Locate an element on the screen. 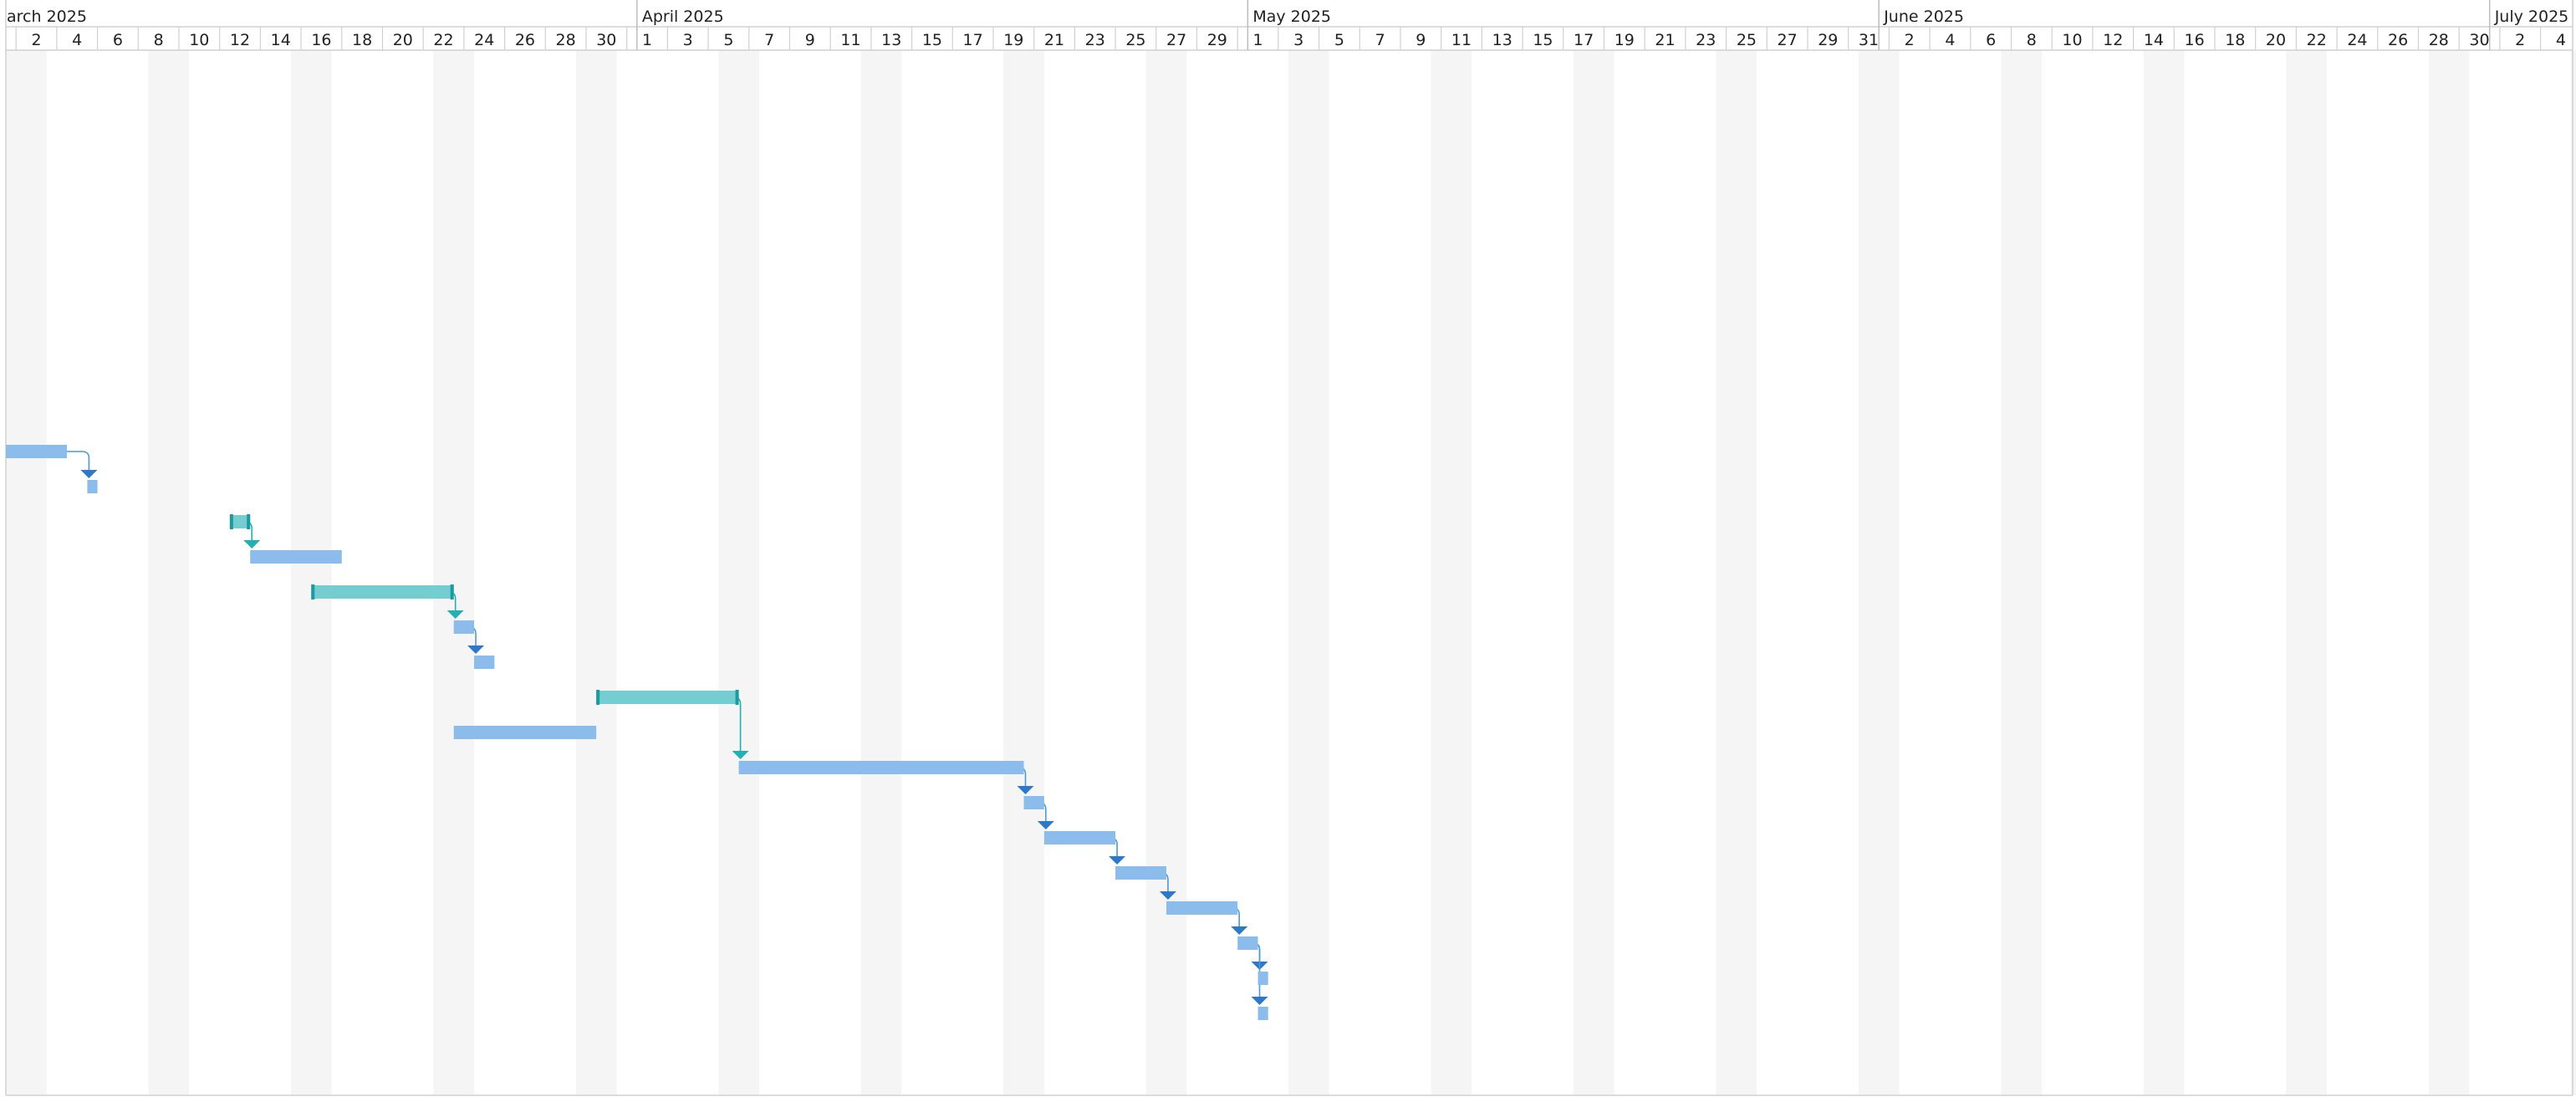  task-bar-t4 is located at coordinates (296, 557).